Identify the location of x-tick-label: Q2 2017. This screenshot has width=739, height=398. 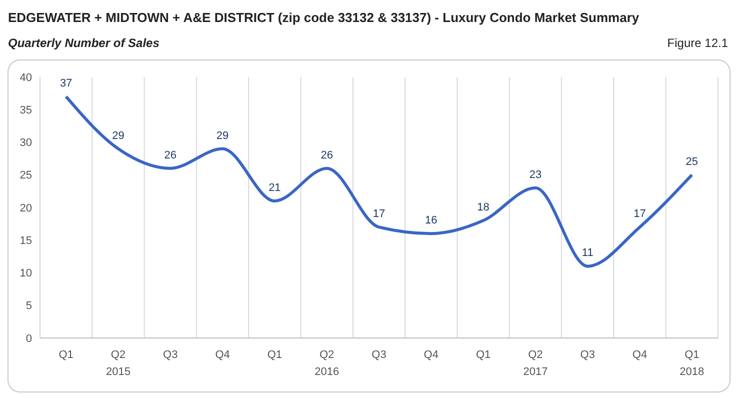
(535, 363).